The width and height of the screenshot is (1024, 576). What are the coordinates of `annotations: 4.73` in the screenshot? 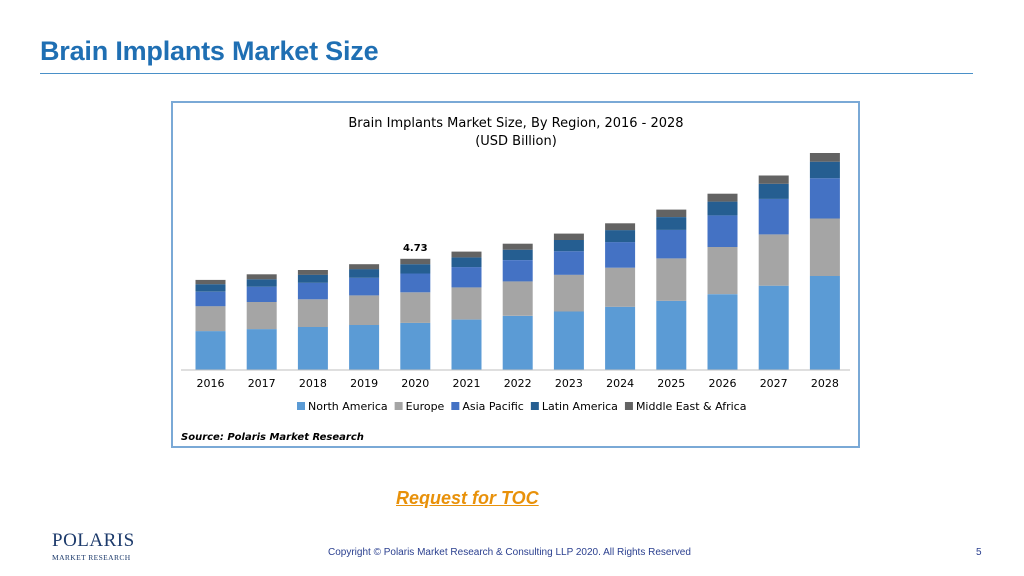 It's located at (415, 248).